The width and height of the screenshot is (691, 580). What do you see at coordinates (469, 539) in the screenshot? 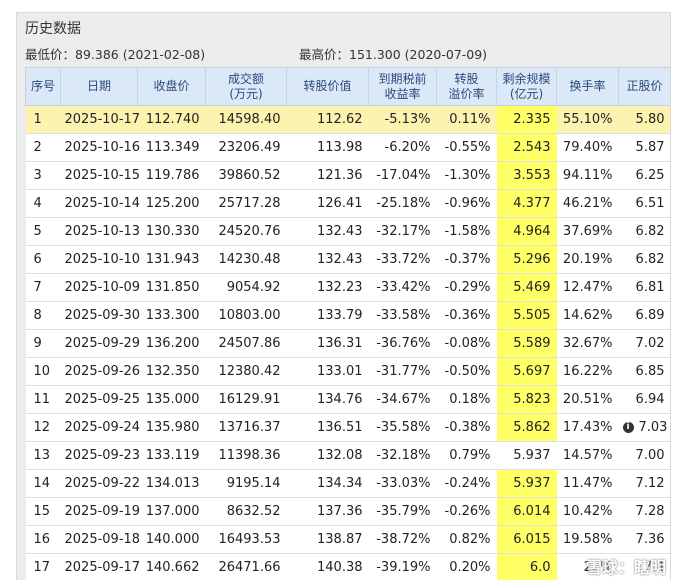
I see `cell-premium-value: 0.82%` at bounding box center [469, 539].